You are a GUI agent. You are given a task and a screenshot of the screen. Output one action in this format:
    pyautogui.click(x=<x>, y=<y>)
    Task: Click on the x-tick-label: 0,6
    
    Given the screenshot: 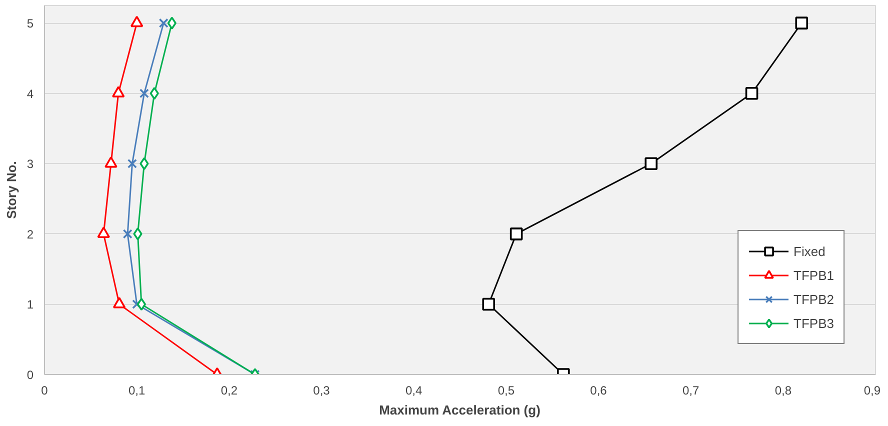 What is the action you would take?
    pyautogui.click(x=599, y=391)
    